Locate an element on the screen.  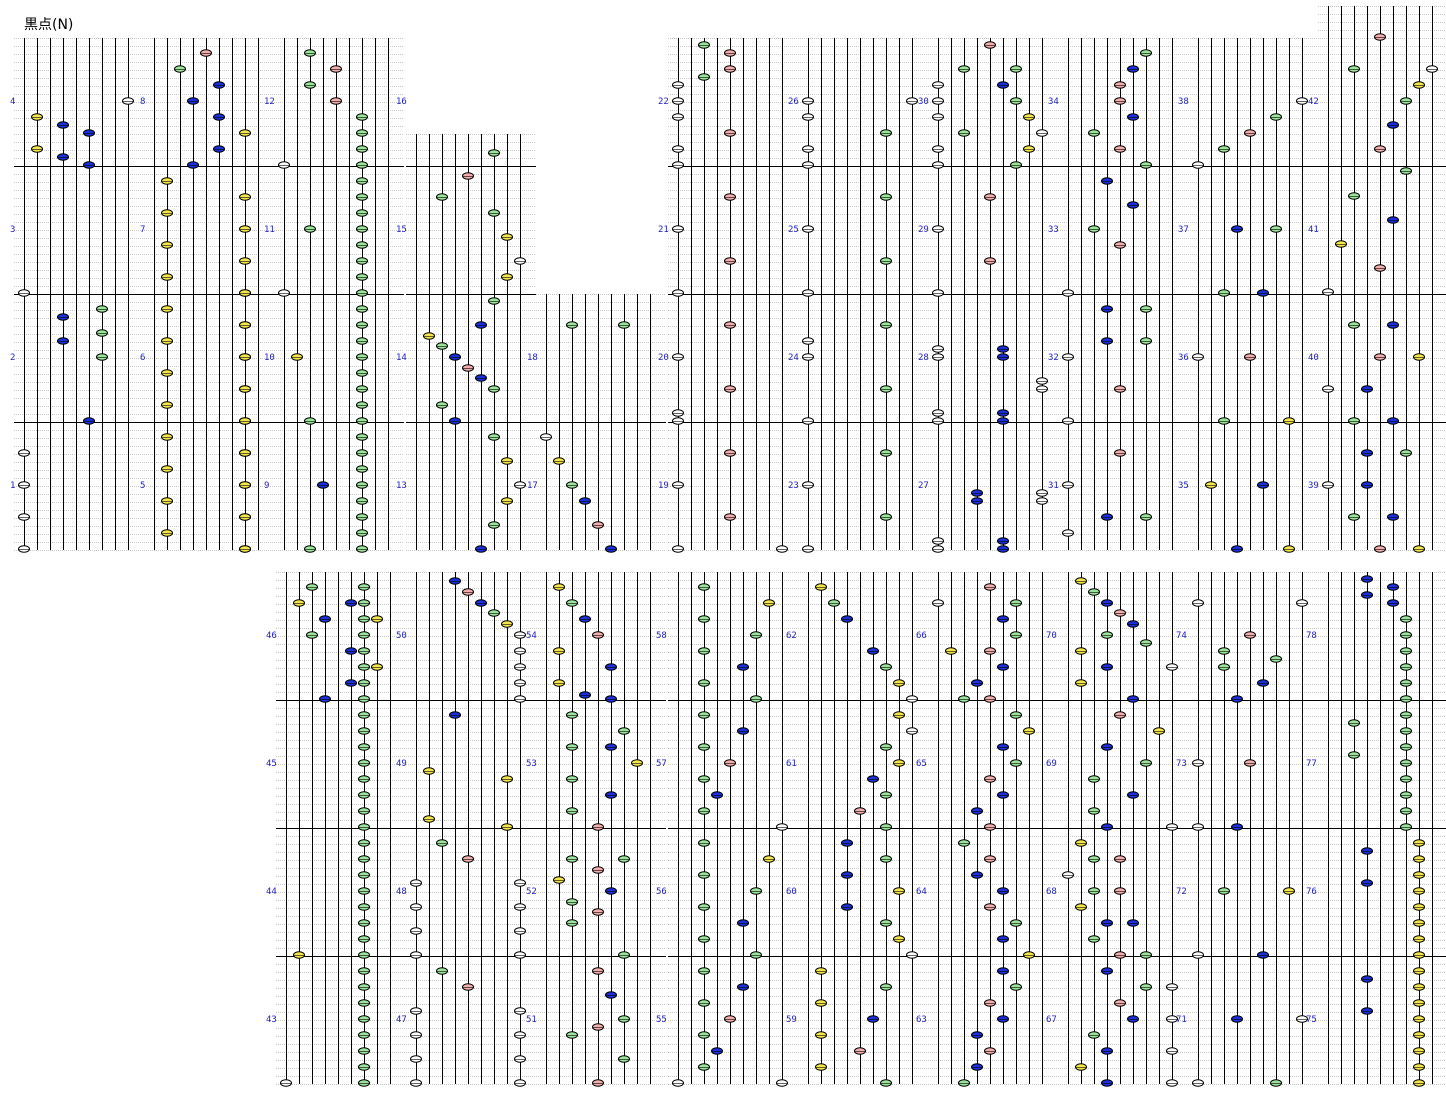
measure-number: 60 is located at coordinates (791, 892).